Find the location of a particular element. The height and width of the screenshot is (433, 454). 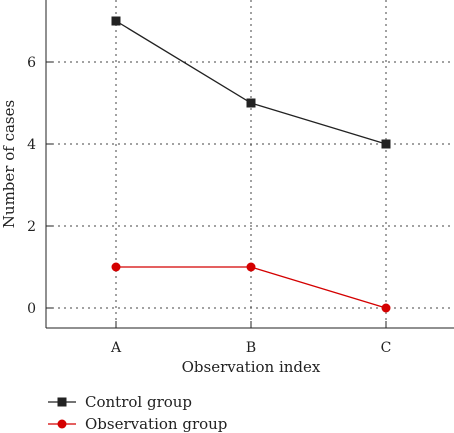

x-tick-label-b: B is located at coordinates (251, 348).